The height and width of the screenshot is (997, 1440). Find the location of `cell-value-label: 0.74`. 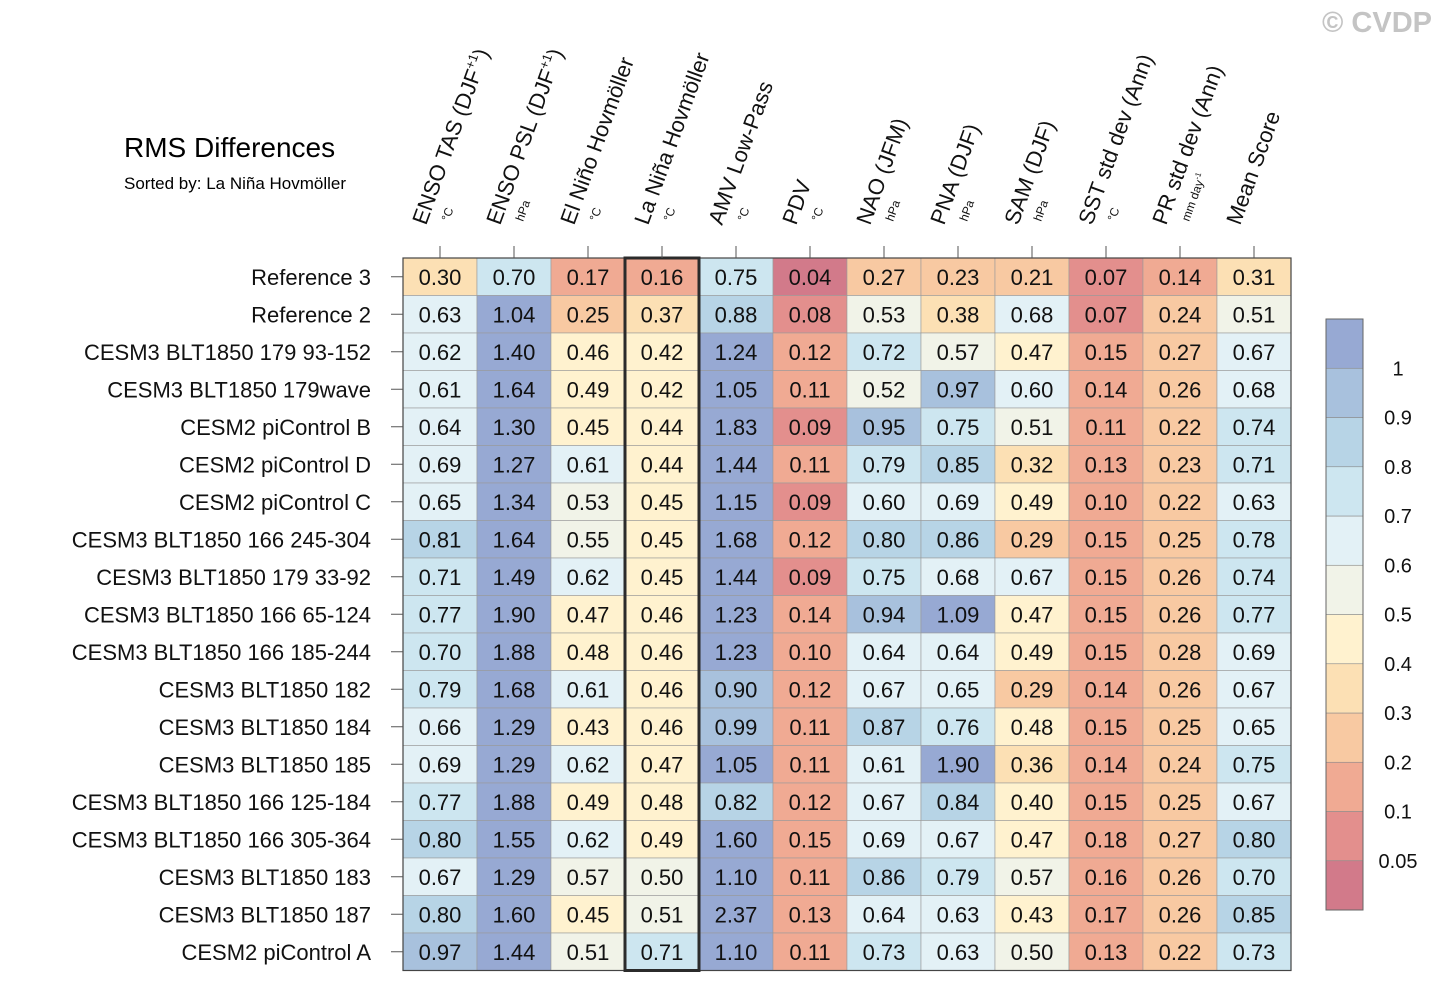

cell-value-label: 0.74 is located at coordinates (1254, 427).